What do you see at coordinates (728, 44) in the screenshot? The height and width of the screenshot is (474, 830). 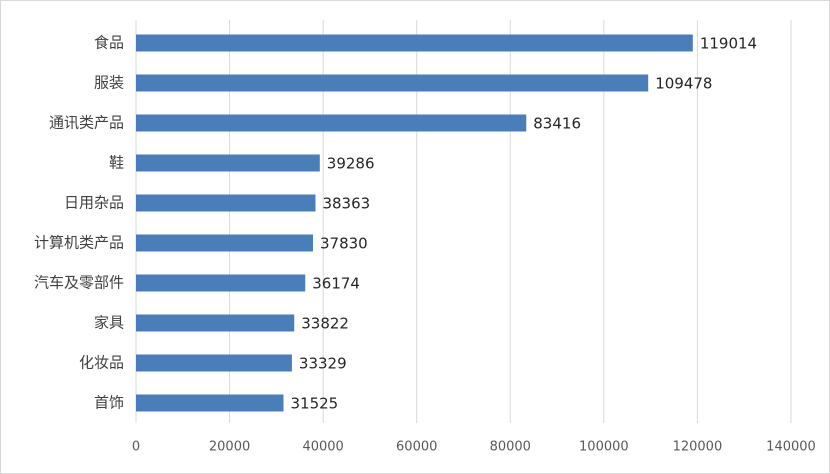 I see `data-label: 119014` at bounding box center [728, 44].